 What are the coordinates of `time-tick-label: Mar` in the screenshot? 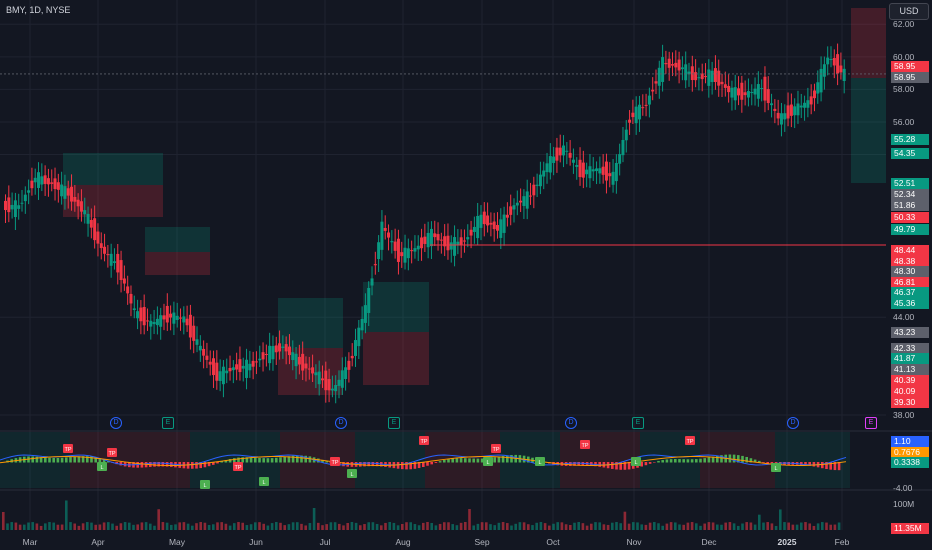 It's located at (30, 542).